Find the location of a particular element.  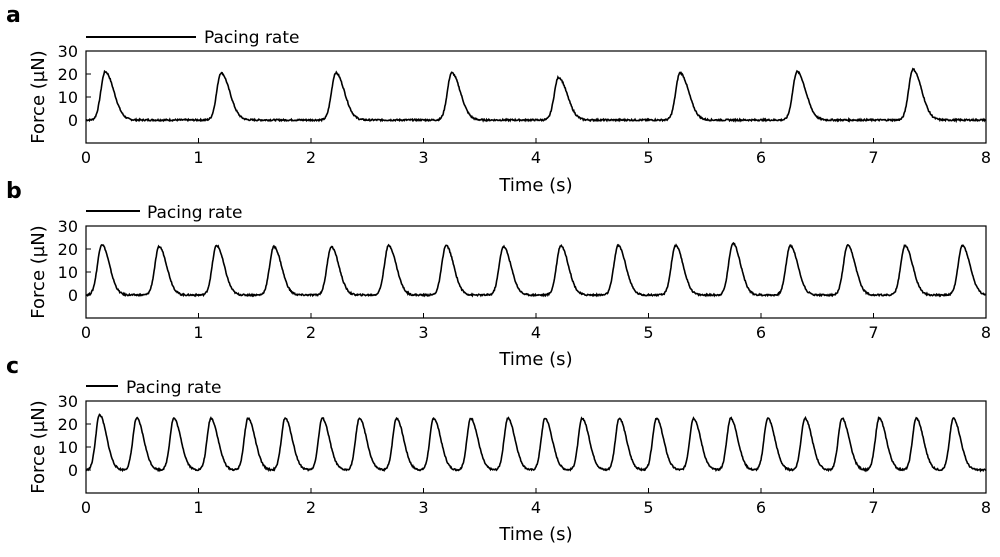

panel-letter: c is located at coordinates (12, 366).